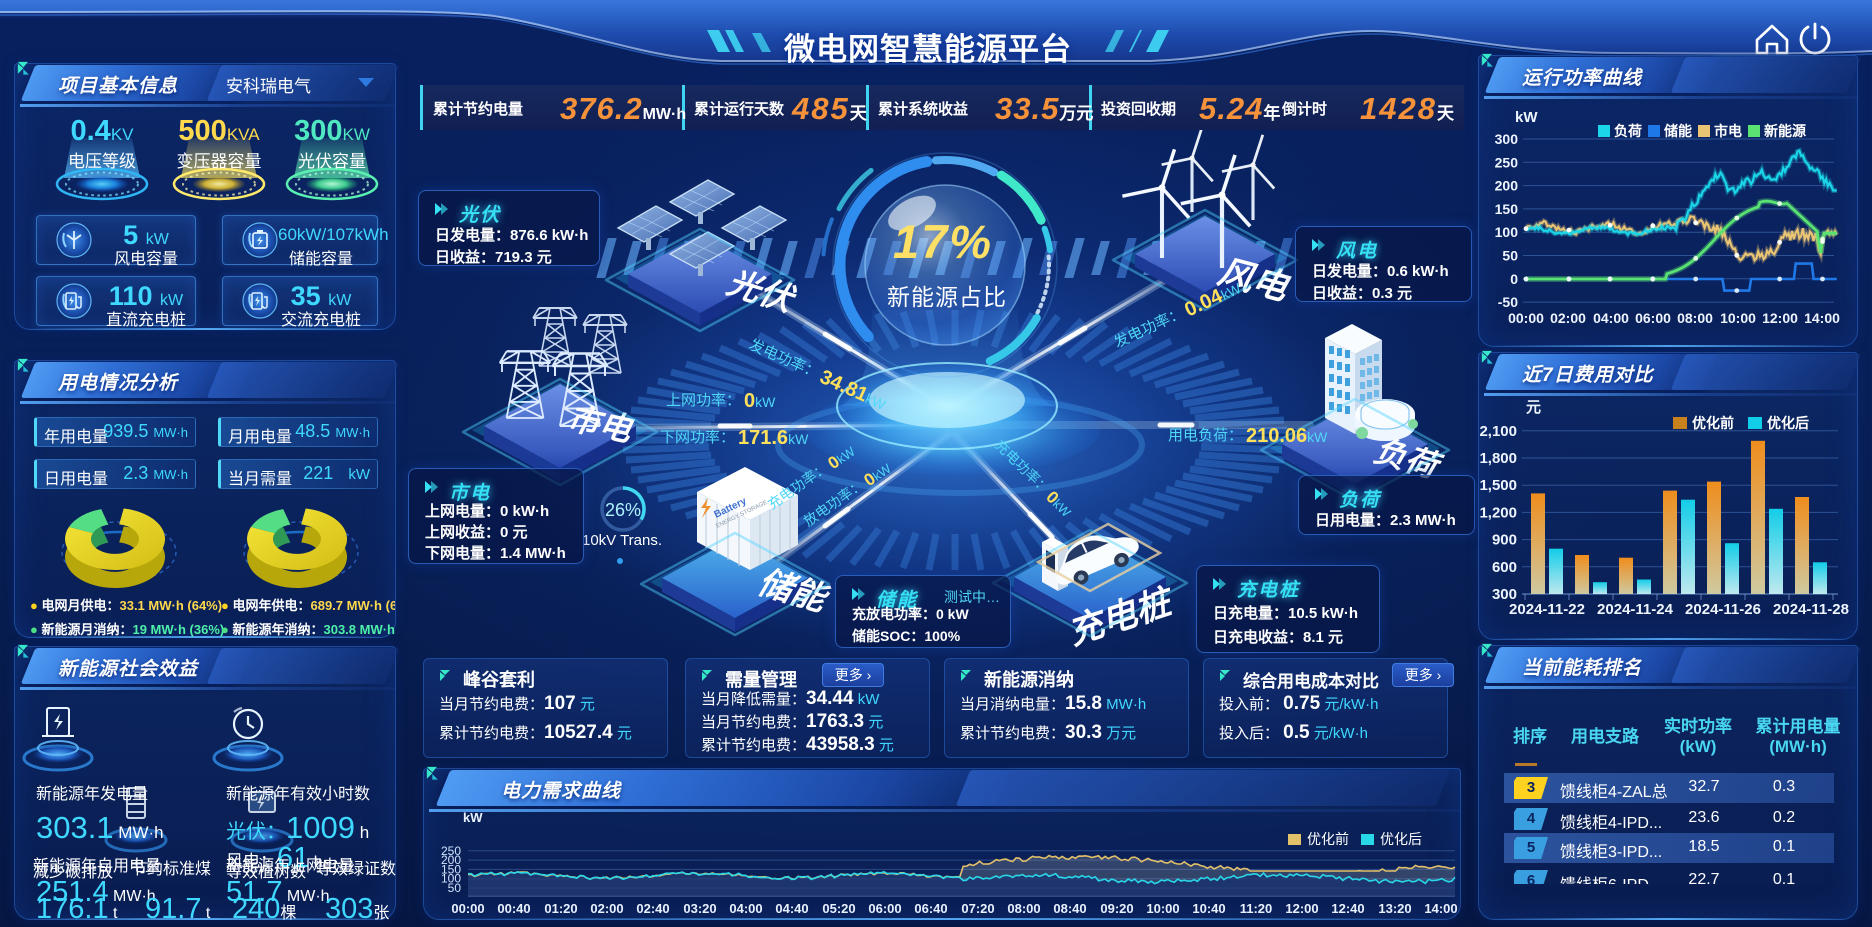  Describe the element at coordinates (1116, 908) in the screenshot. I see `svg-text: 09:20` at that location.